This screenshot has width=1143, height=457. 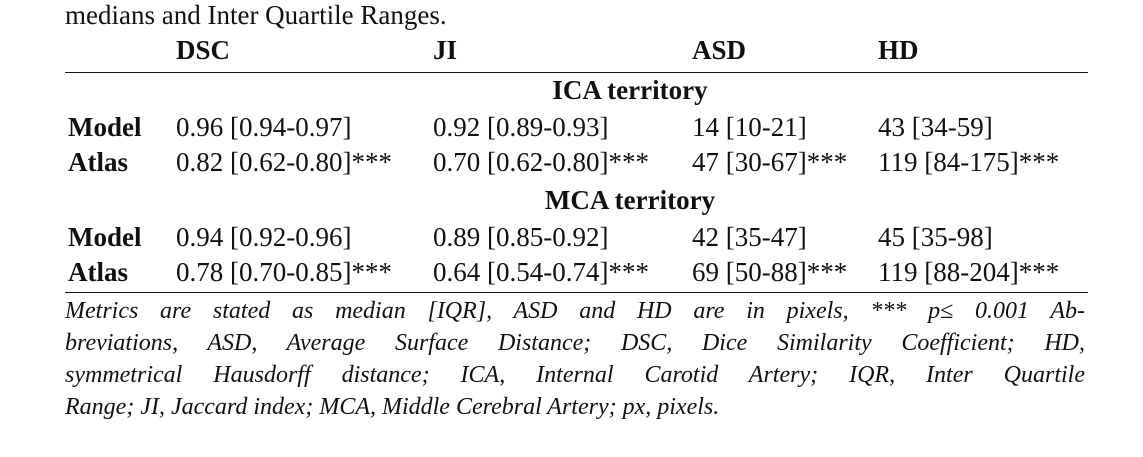 I want to click on table-cell: 14 [10-21], so click(x=749, y=127).